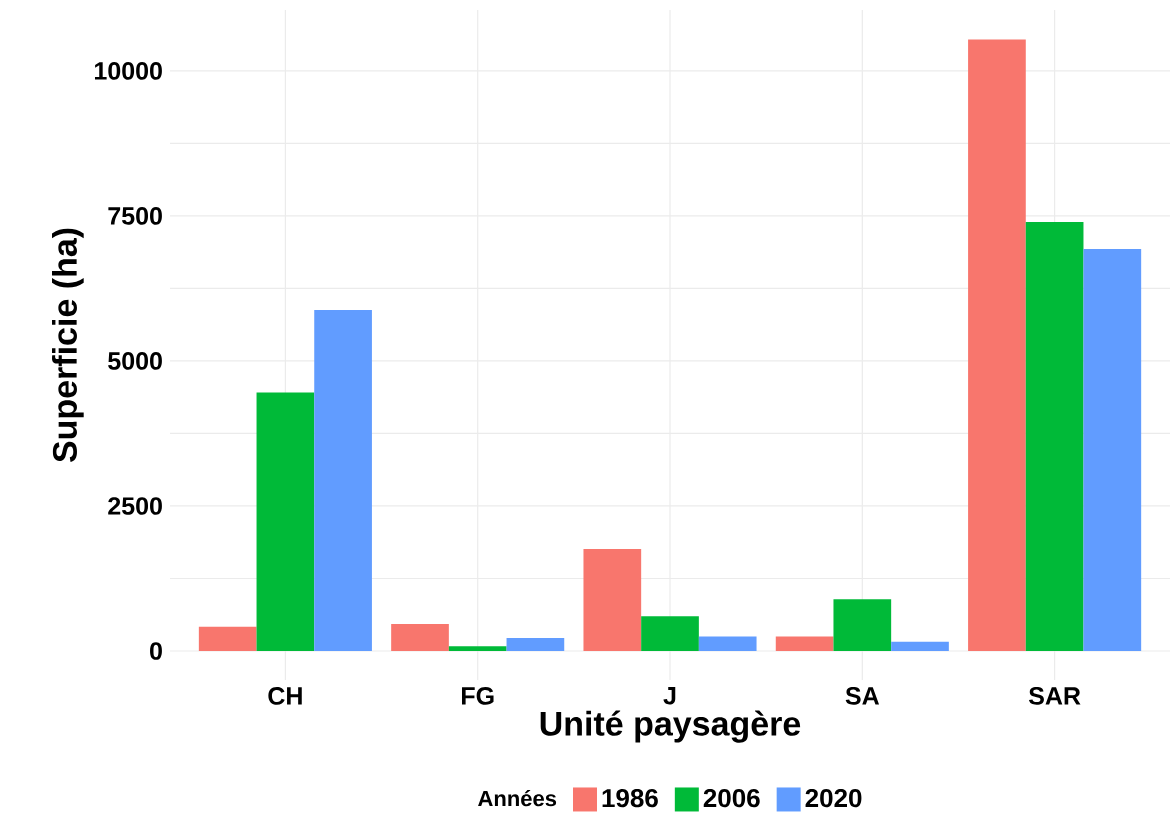  What do you see at coordinates (731, 798) in the screenshot?
I see `legend-label: 2006` at bounding box center [731, 798].